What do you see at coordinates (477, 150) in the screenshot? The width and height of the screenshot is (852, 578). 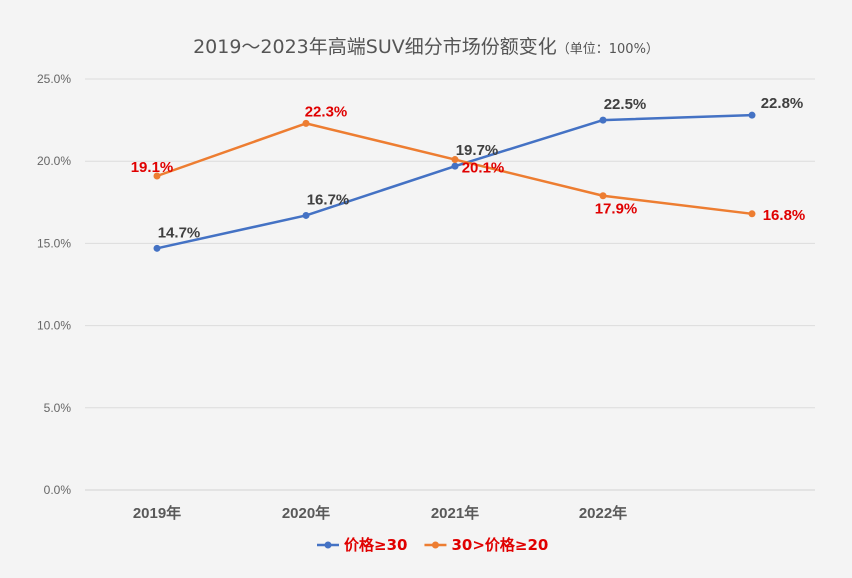 I see `data-label: 19.7%` at bounding box center [477, 150].